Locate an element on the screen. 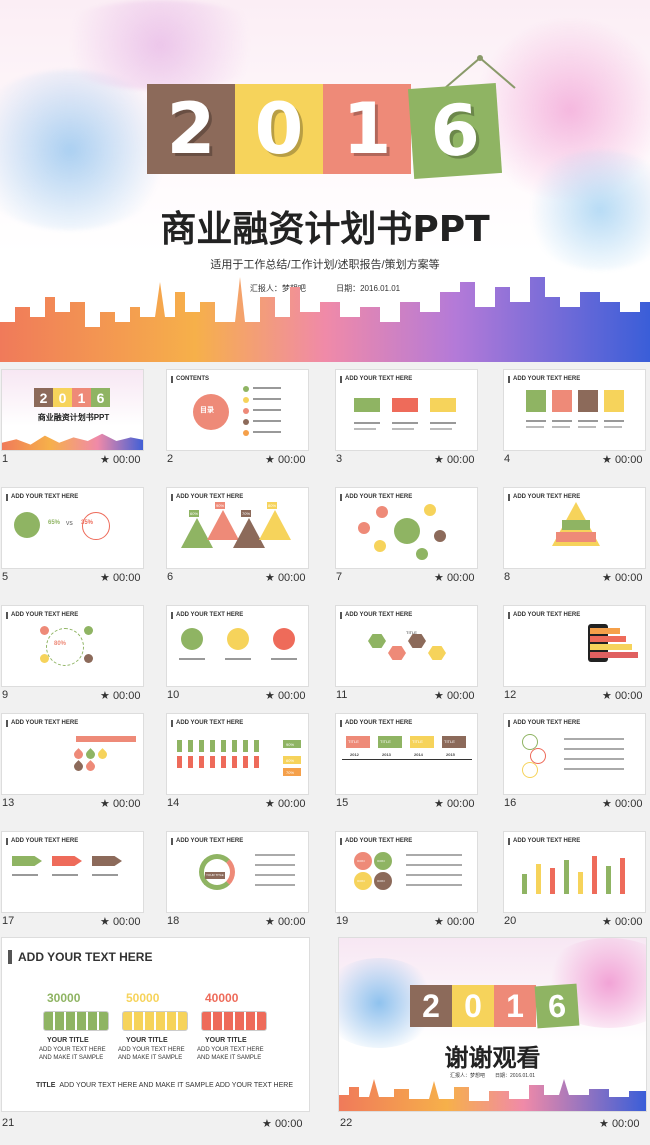 This screenshot has width=650, height=1145. slide-time-19: ★ 00:00 is located at coordinates (454, 921).